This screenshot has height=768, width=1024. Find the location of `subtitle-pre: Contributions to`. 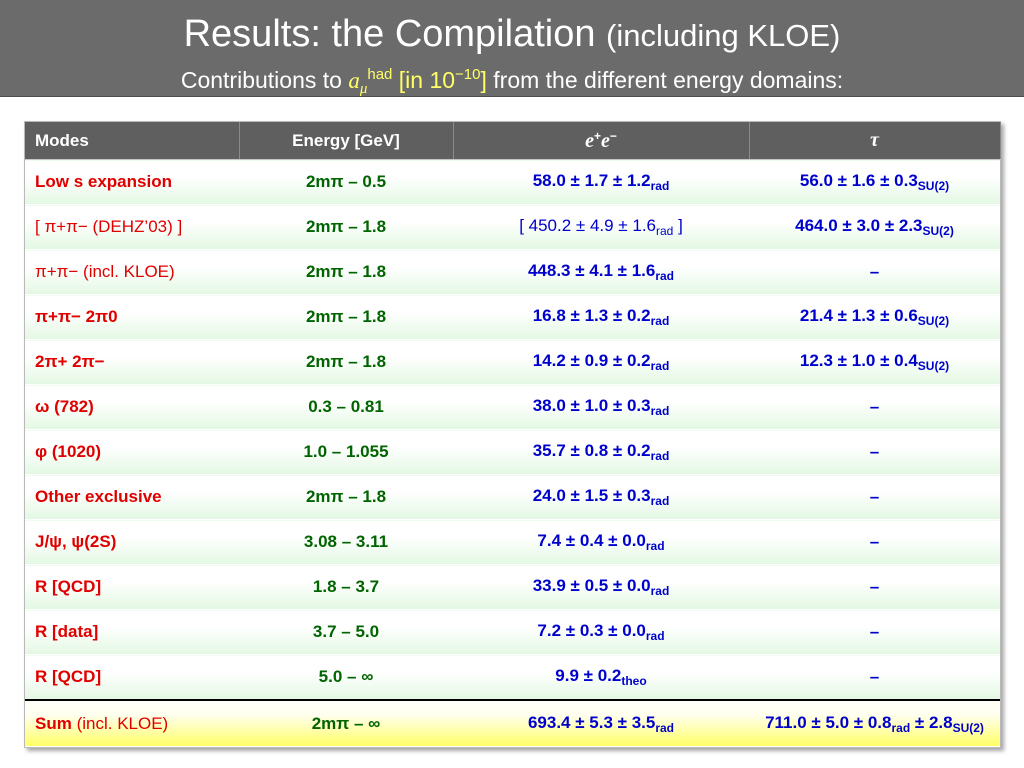

subtitle-pre: Contributions to is located at coordinates (261, 80).